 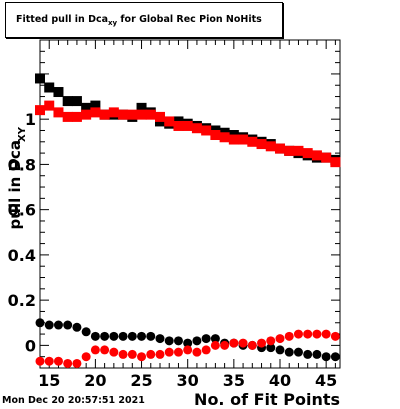 I want to click on x-tick-label: 30, so click(x=188, y=380).